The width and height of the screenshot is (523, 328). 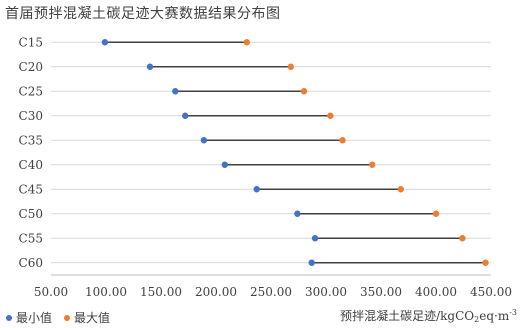 What do you see at coordinates (31, 67) in the screenshot?
I see `y-tick-label: C20` at bounding box center [31, 67].